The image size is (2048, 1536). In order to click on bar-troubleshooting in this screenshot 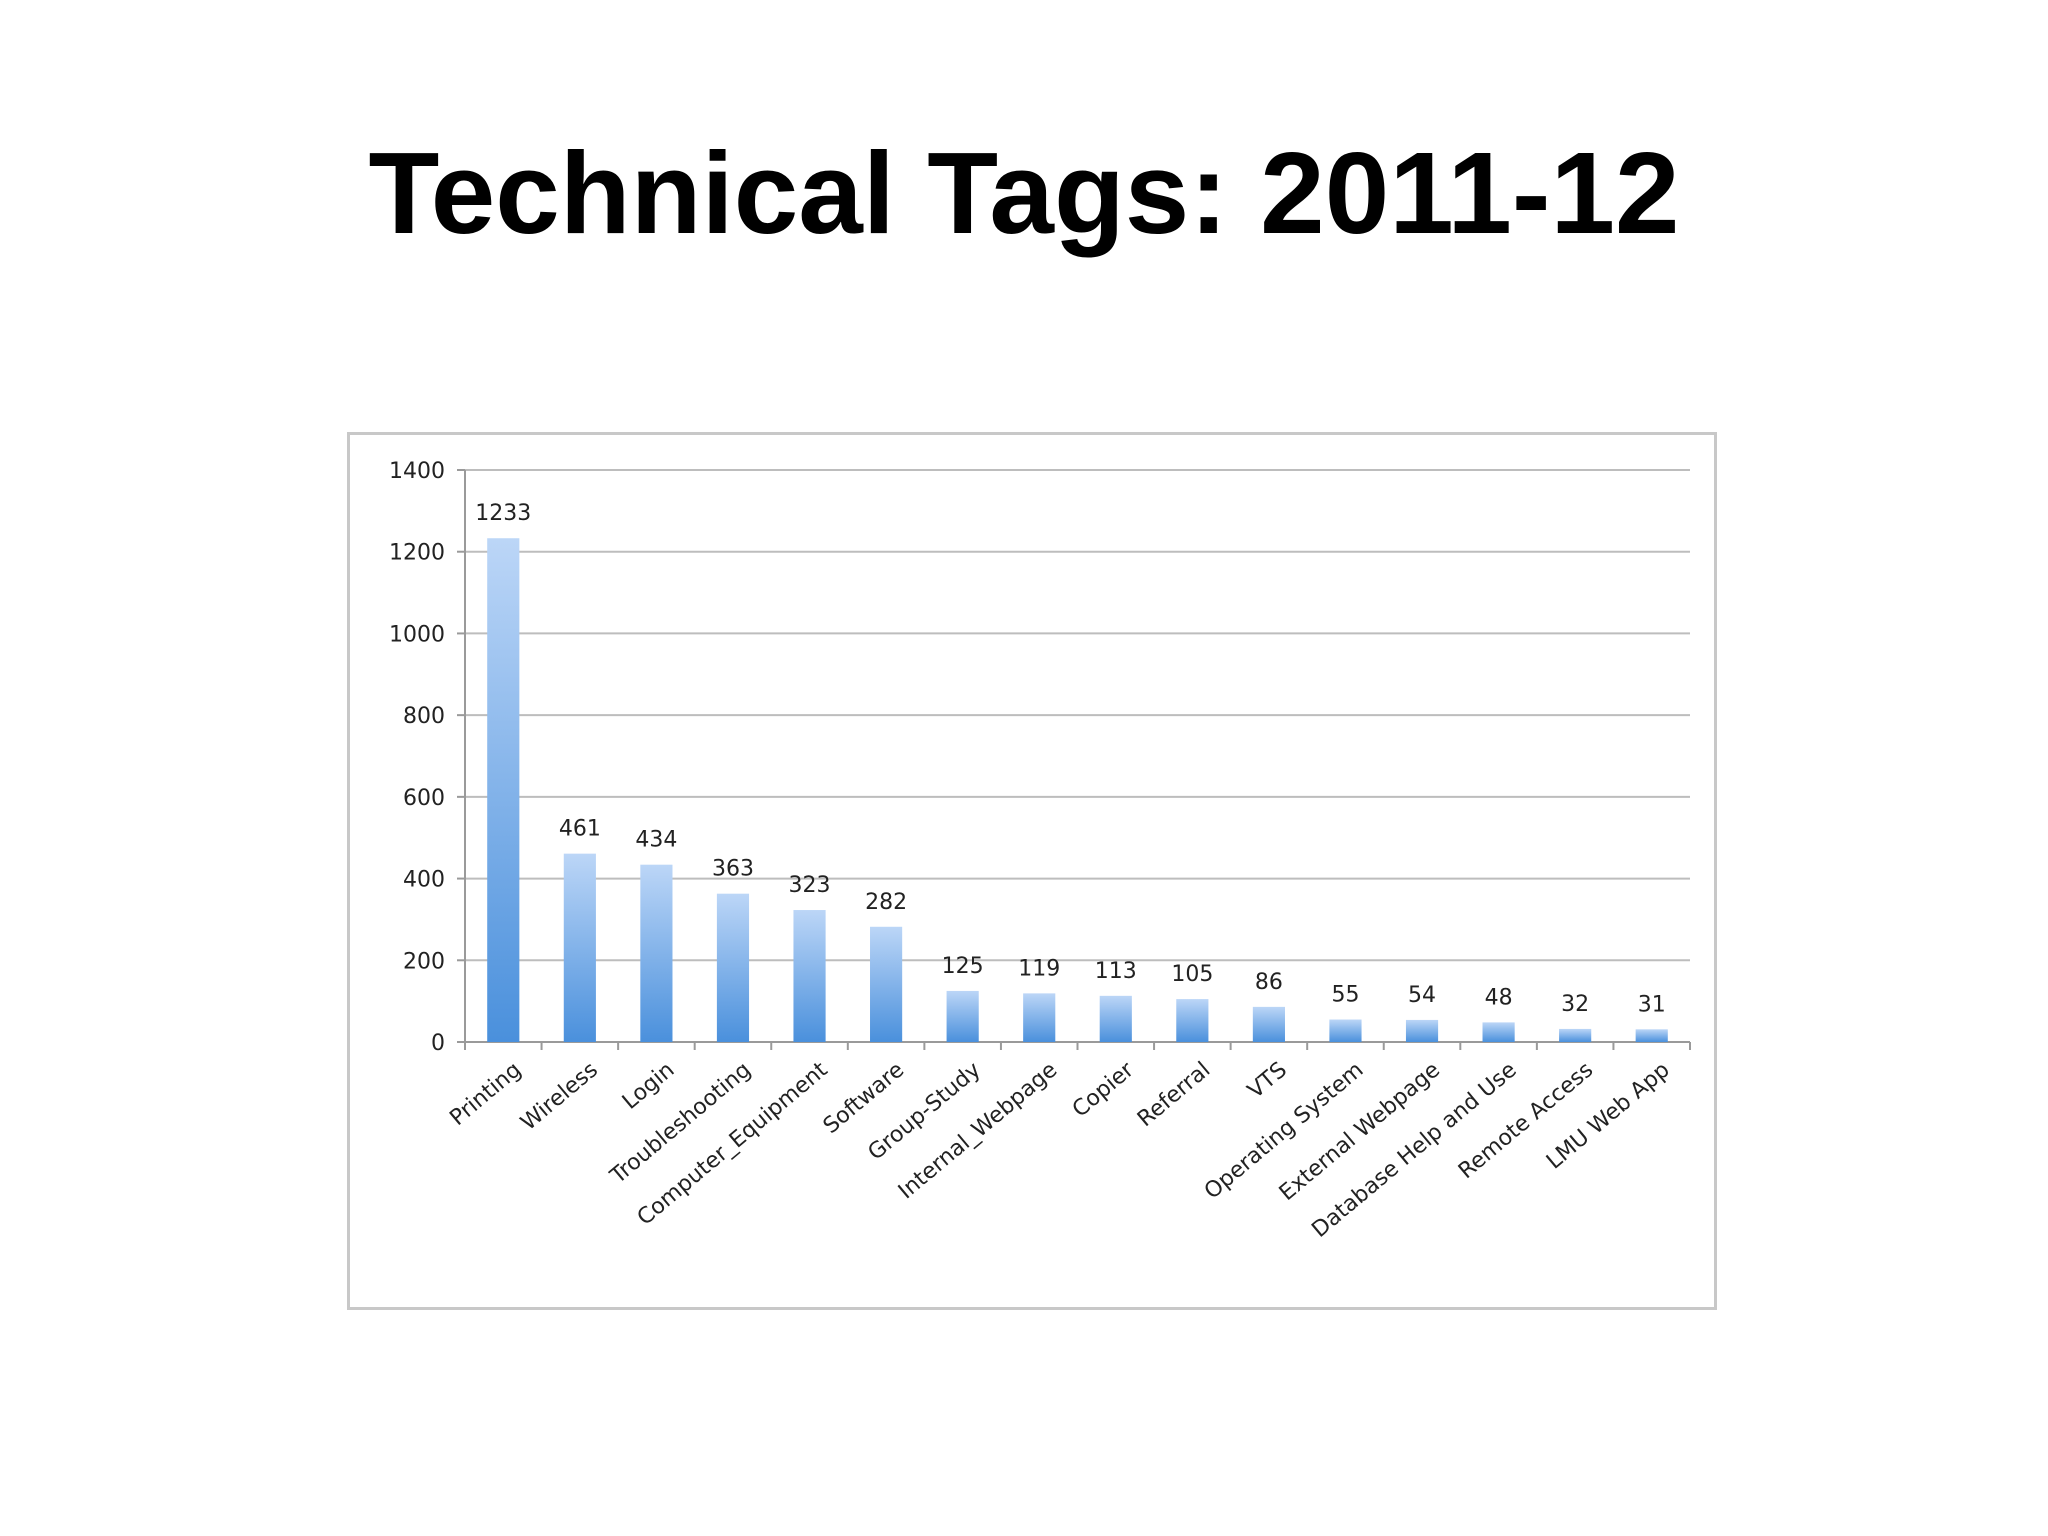, I will do `click(733, 967)`.